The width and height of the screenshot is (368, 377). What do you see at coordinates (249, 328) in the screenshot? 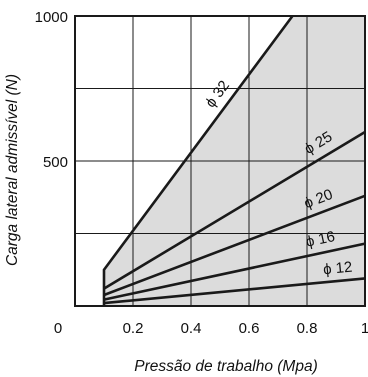
I see `x-tick-label: 0.6` at bounding box center [249, 328].